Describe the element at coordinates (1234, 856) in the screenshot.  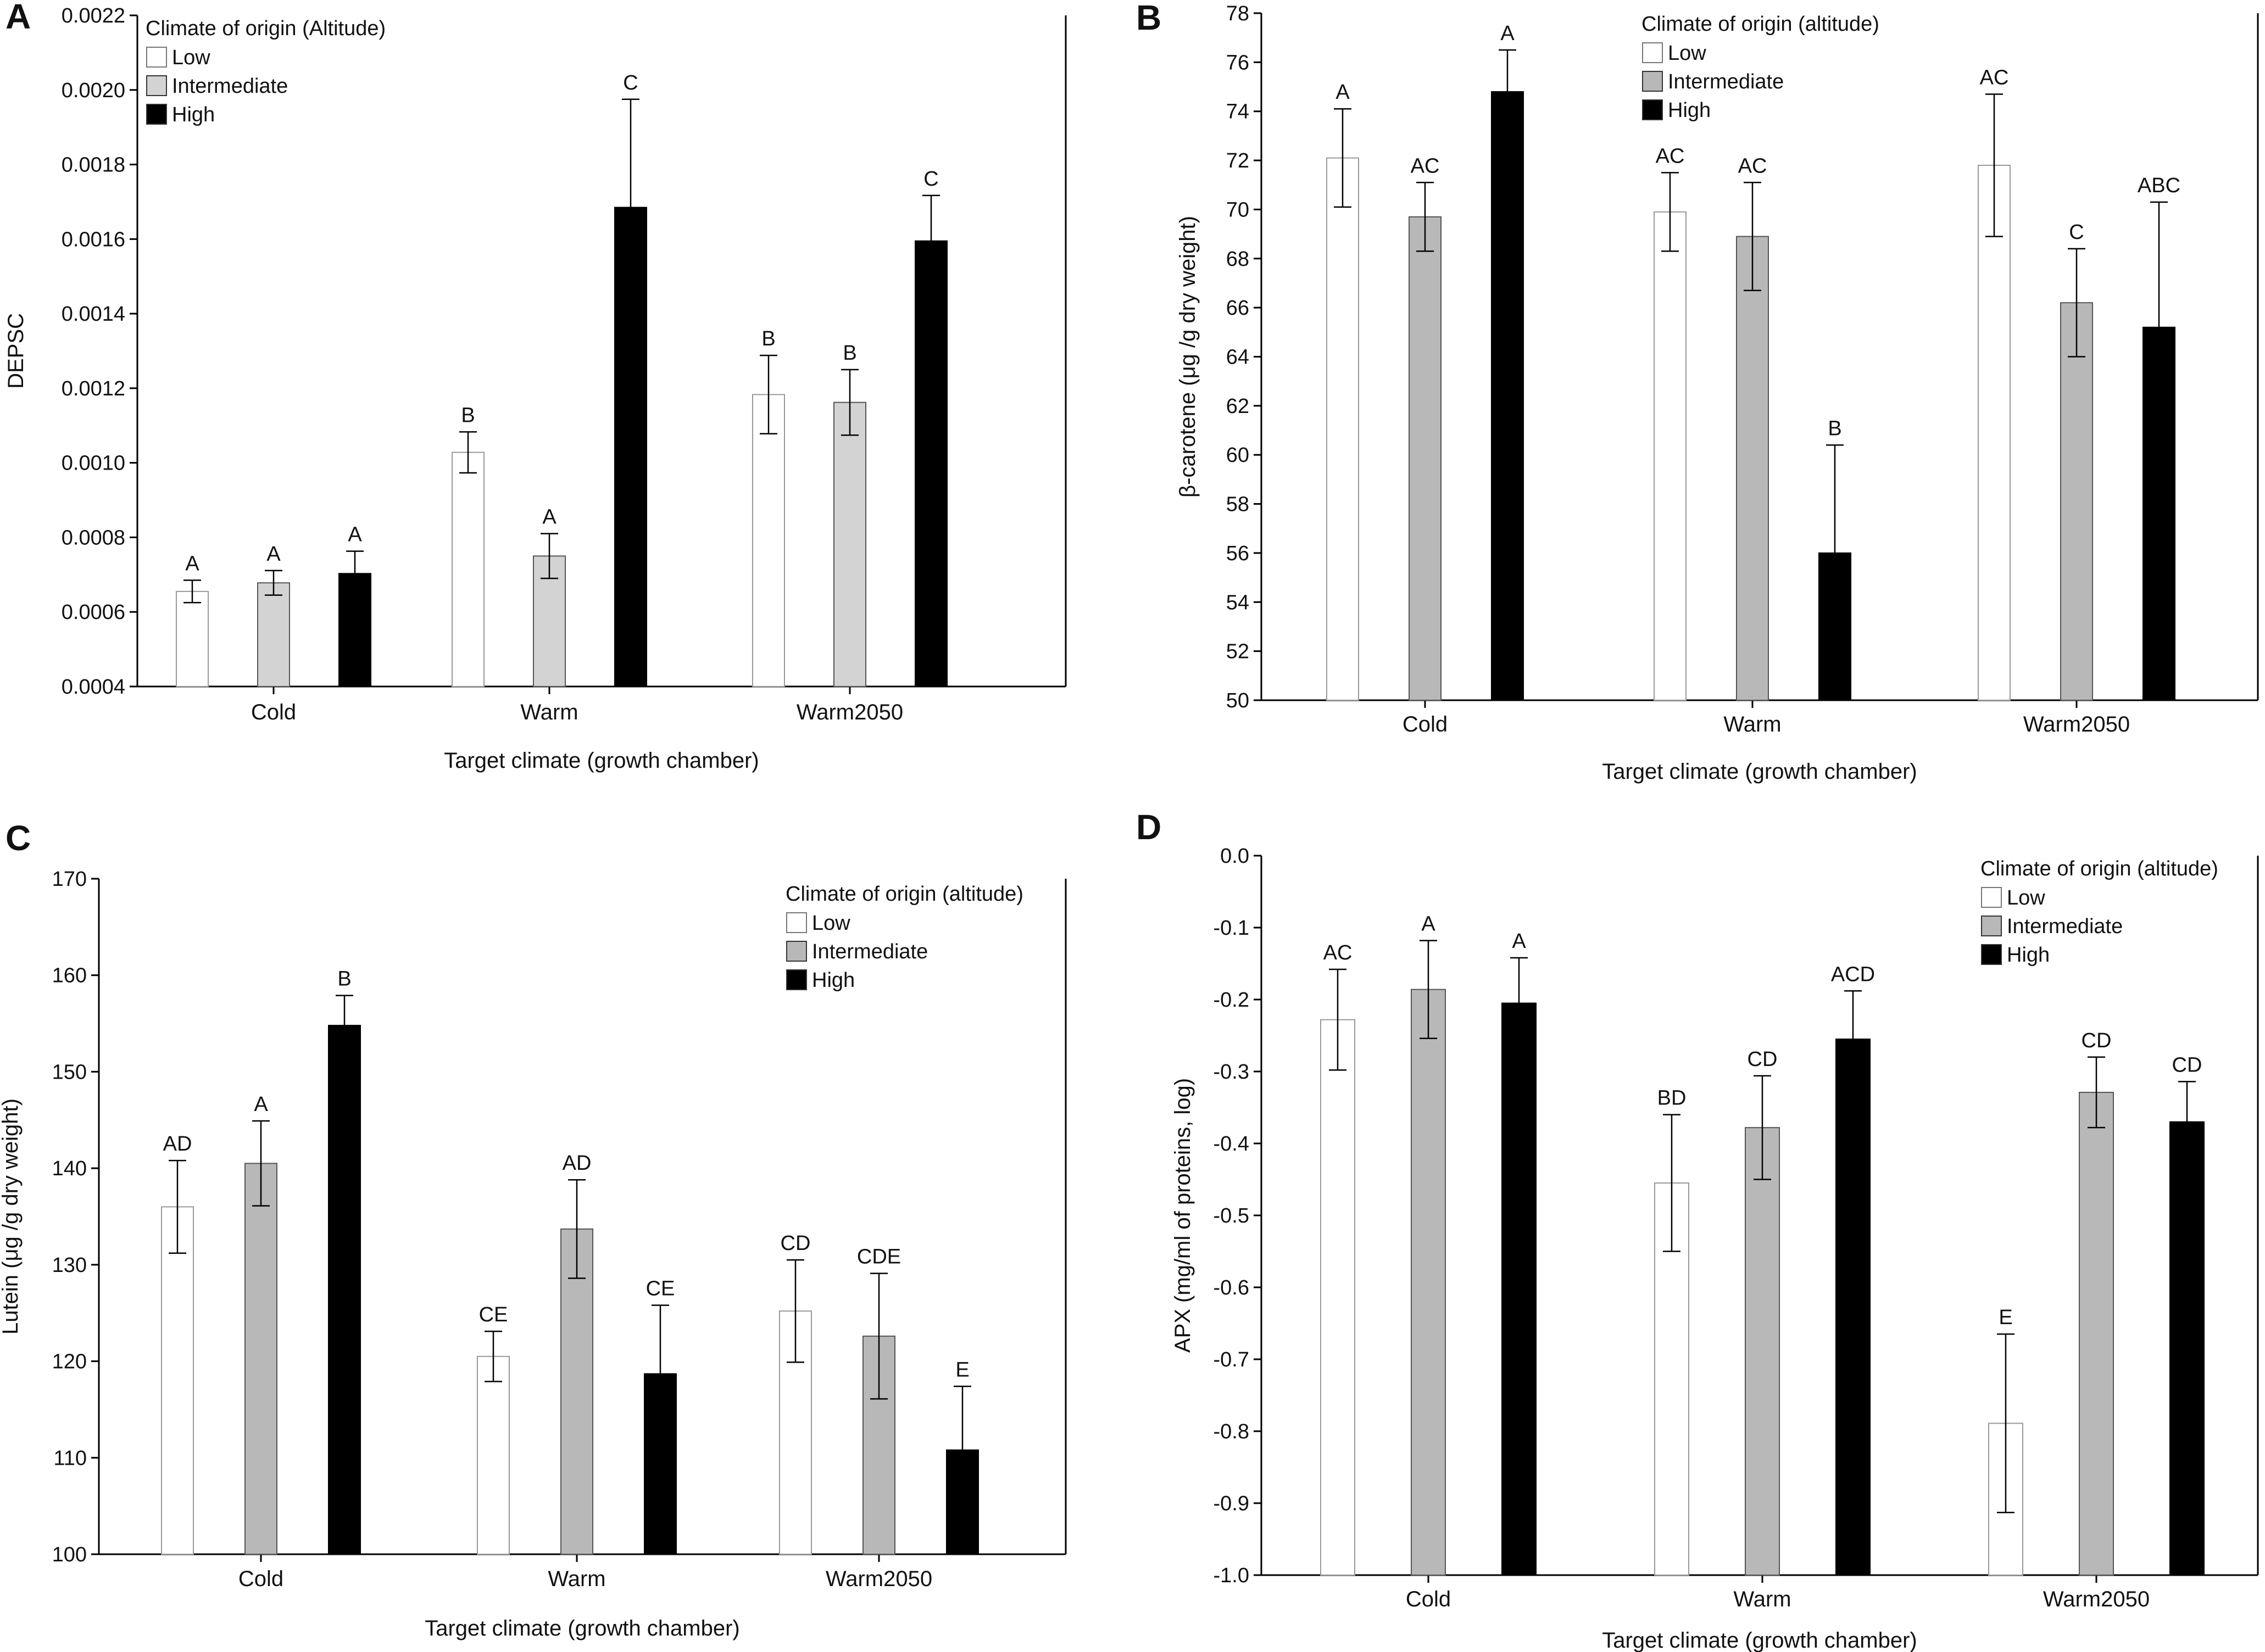
I see `y-tick-label: 0.0` at that location.